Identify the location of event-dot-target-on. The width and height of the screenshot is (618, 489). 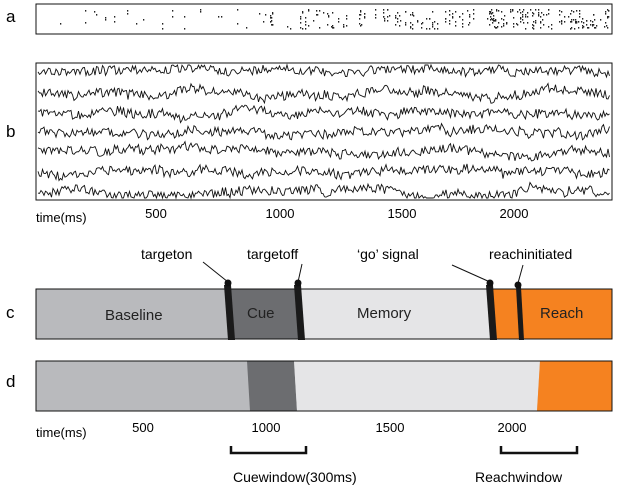
(228, 283).